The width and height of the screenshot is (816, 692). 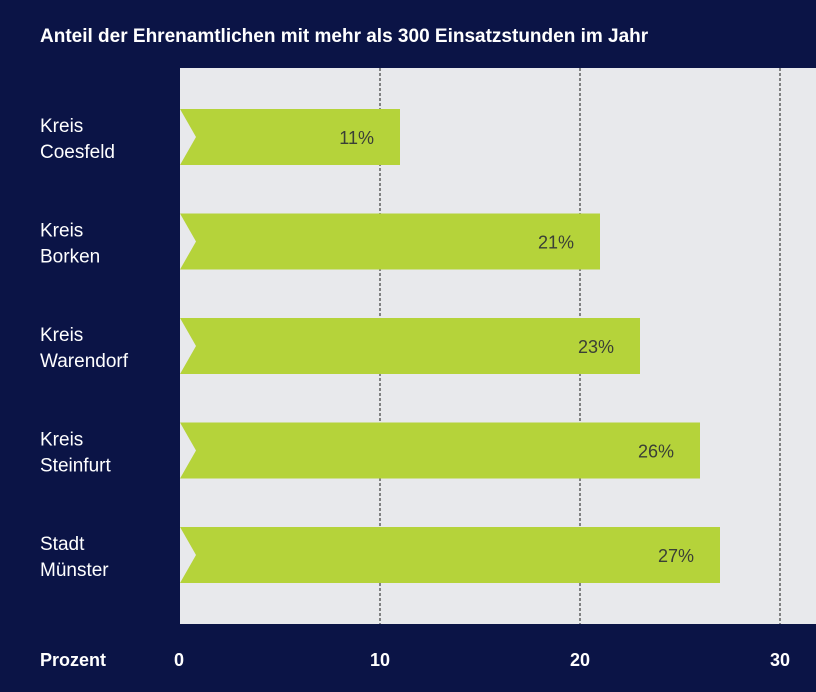 What do you see at coordinates (596, 347) in the screenshot?
I see `value-label-2: 23%` at bounding box center [596, 347].